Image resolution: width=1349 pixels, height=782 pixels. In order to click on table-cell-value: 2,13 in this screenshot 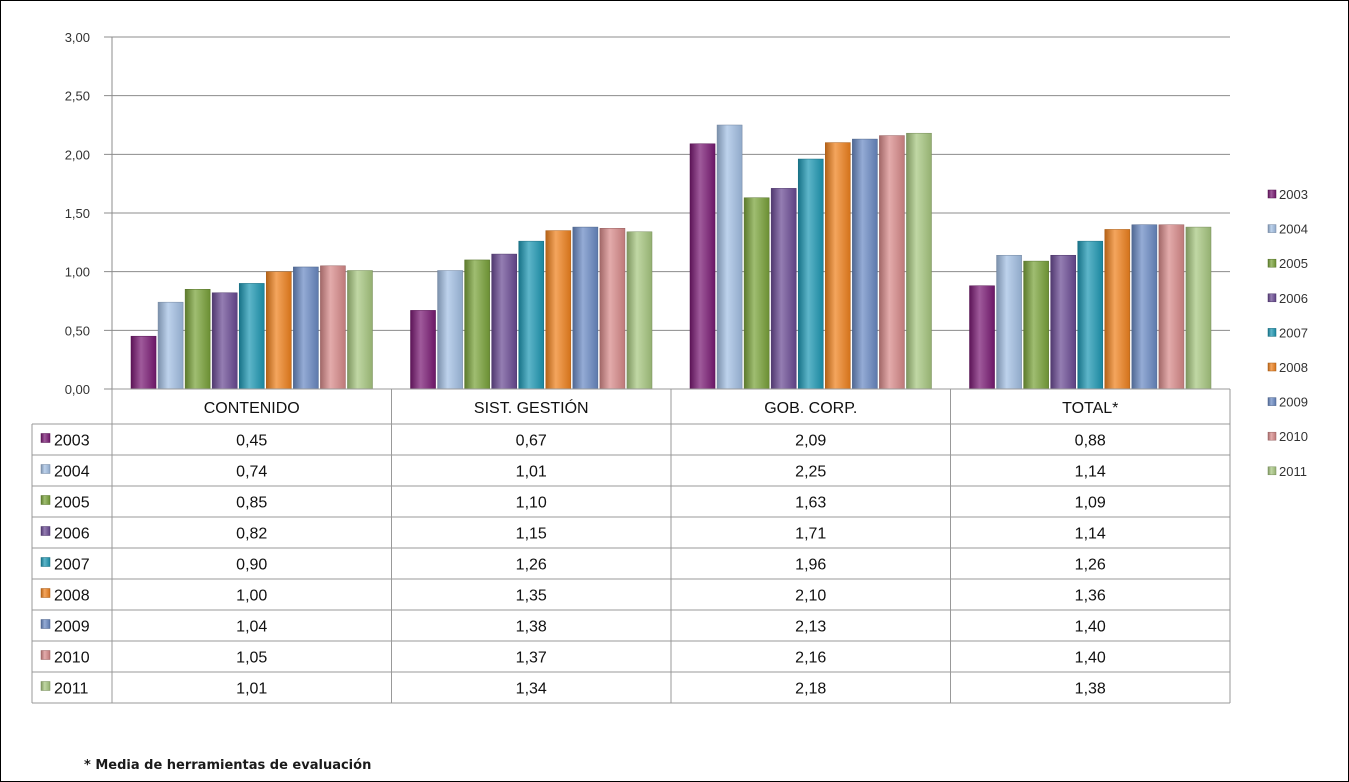, I will do `click(810, 627)`.